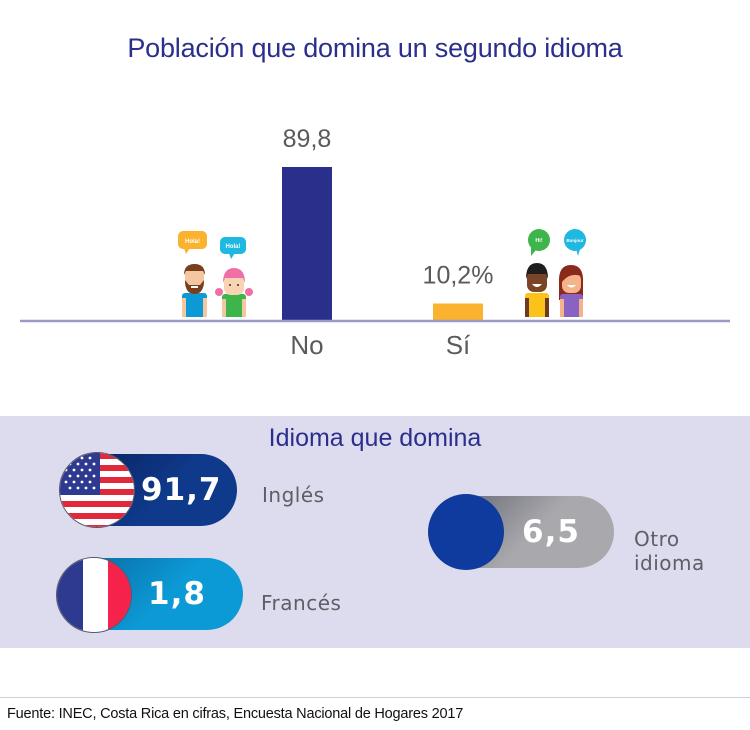 This screenshot has width=750, height=730. Describe the element at coordinates (97, 490) in the screenshot. I see `usa-flag-icon` at that location.